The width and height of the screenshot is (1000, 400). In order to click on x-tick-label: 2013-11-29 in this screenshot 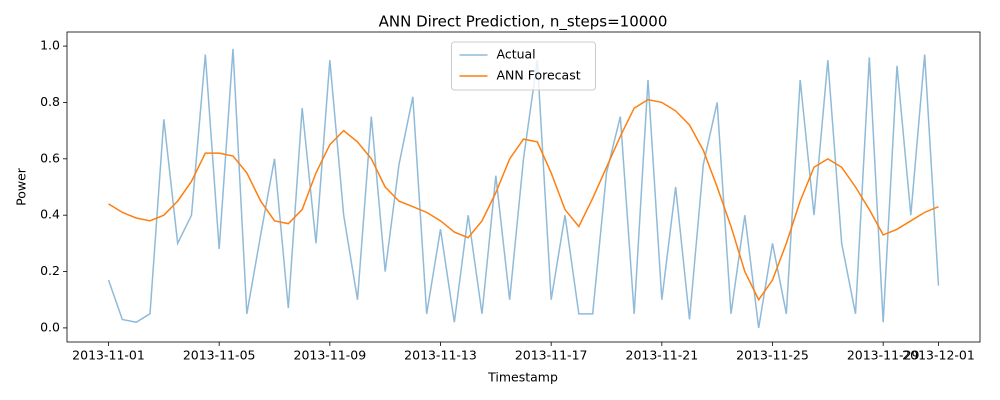, I will do `click(883, 355)`.